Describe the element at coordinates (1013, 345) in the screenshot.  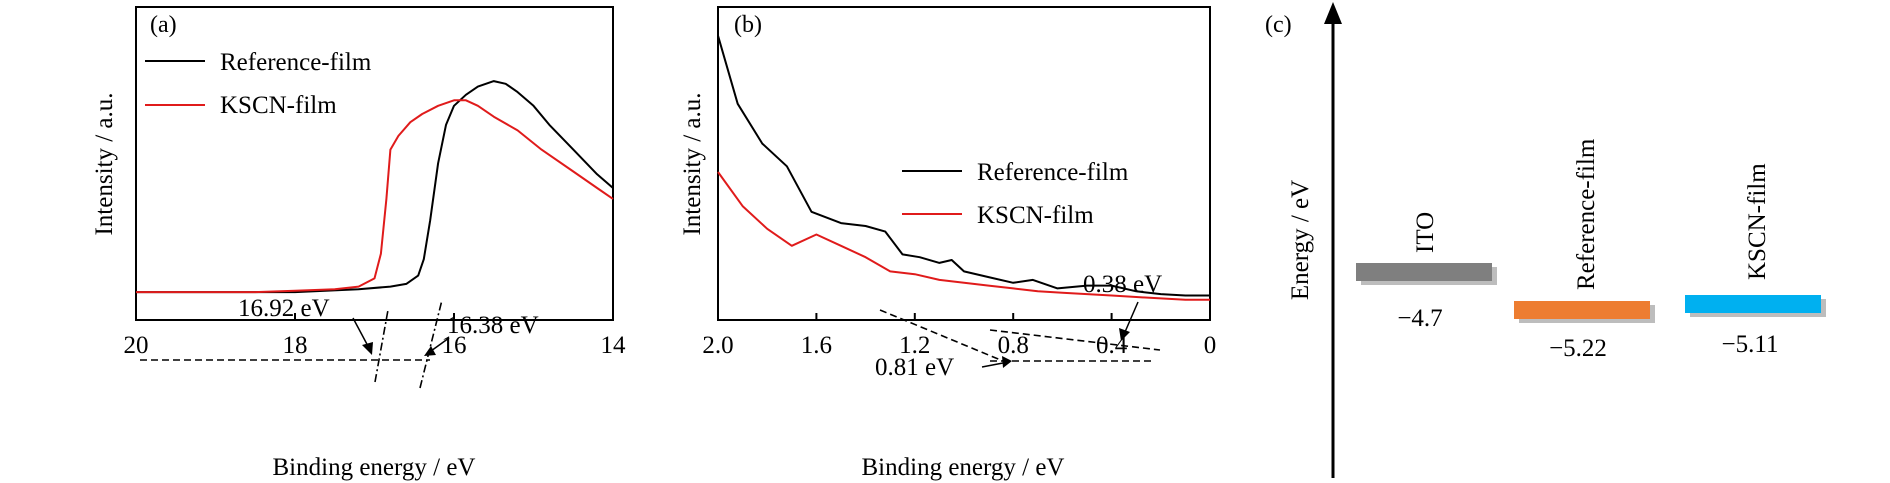
I see `panel-b-x-tick-label: 0.8` at that location.